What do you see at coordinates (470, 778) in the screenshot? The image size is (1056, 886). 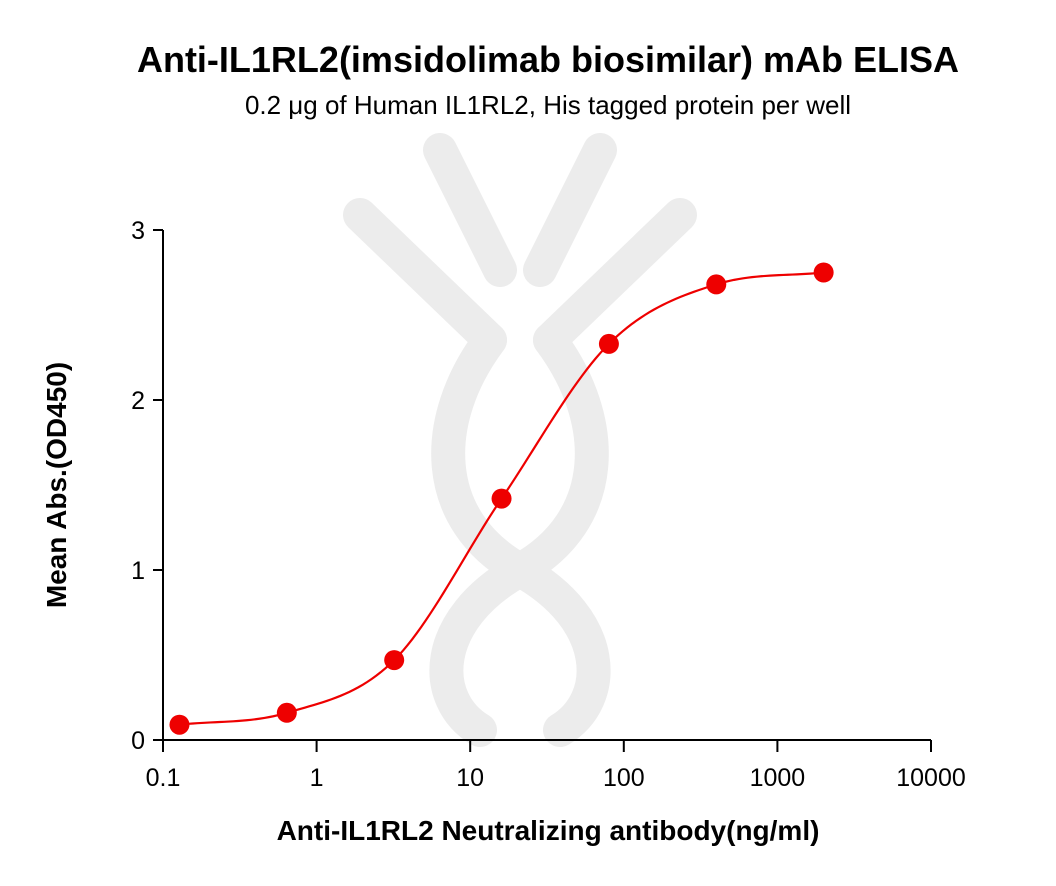 I see `x-tick-label: 10` at bounding box center [470, 778].